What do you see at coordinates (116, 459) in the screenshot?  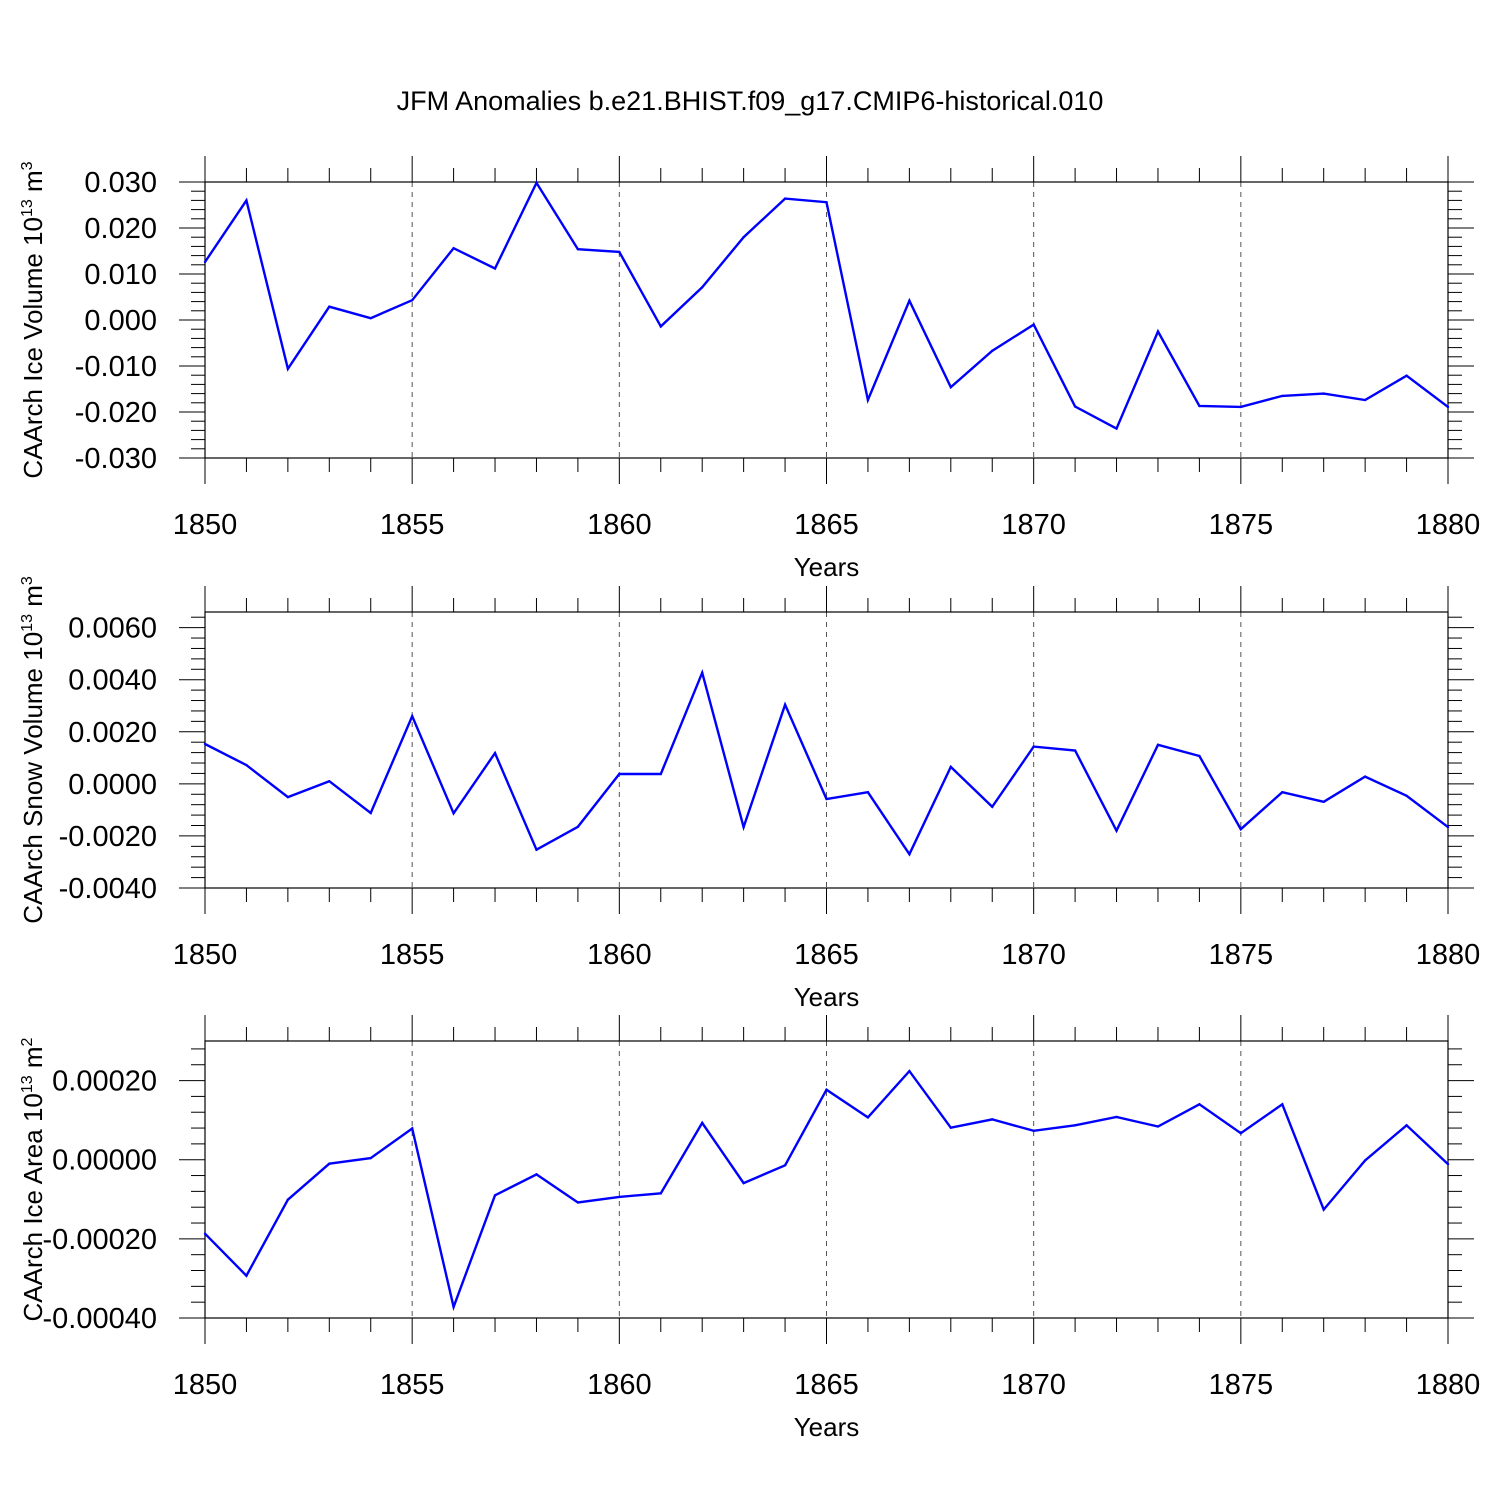 I see `y-tick-label: -0.030` at bounding box center [116, 459].